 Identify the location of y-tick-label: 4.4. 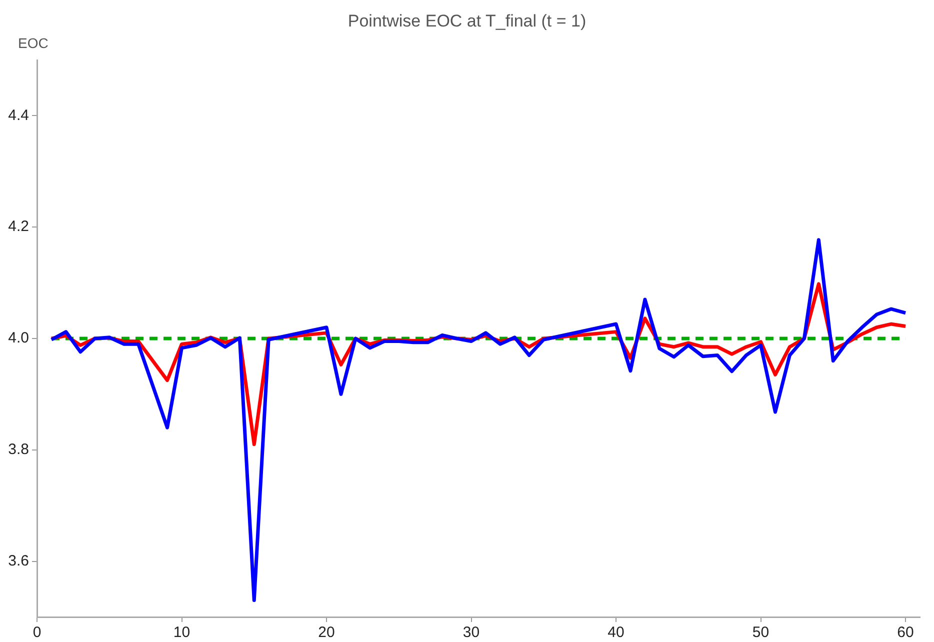
(18, 115).